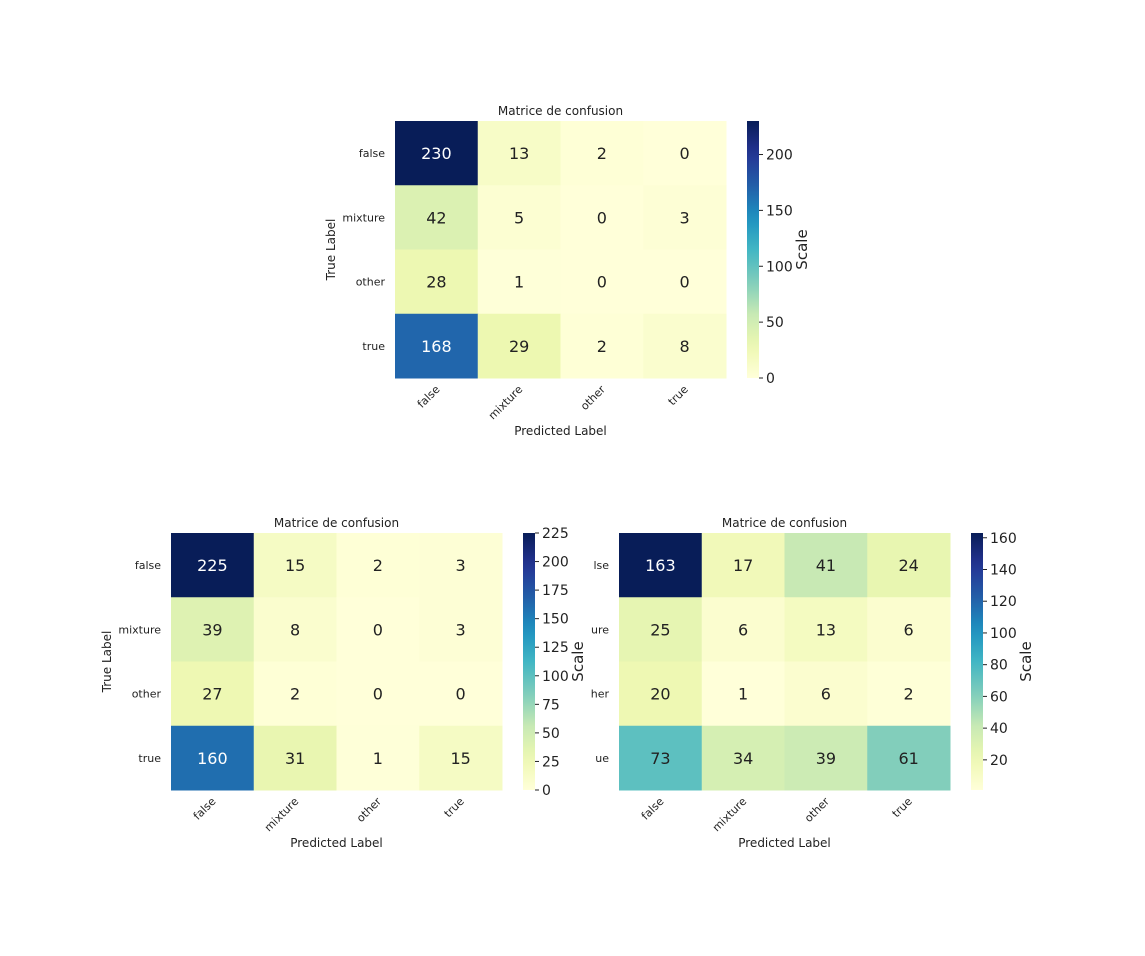  What do you see at coordinates (551, 762) in the screenshot?
I see `colorbar-tick-label: 25` at bounding box center [551, 762].